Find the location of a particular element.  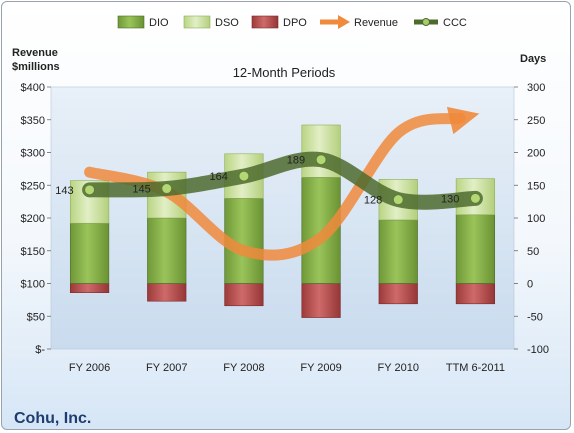

ccc-data-label: 164 is located at coordinates (219, 177).